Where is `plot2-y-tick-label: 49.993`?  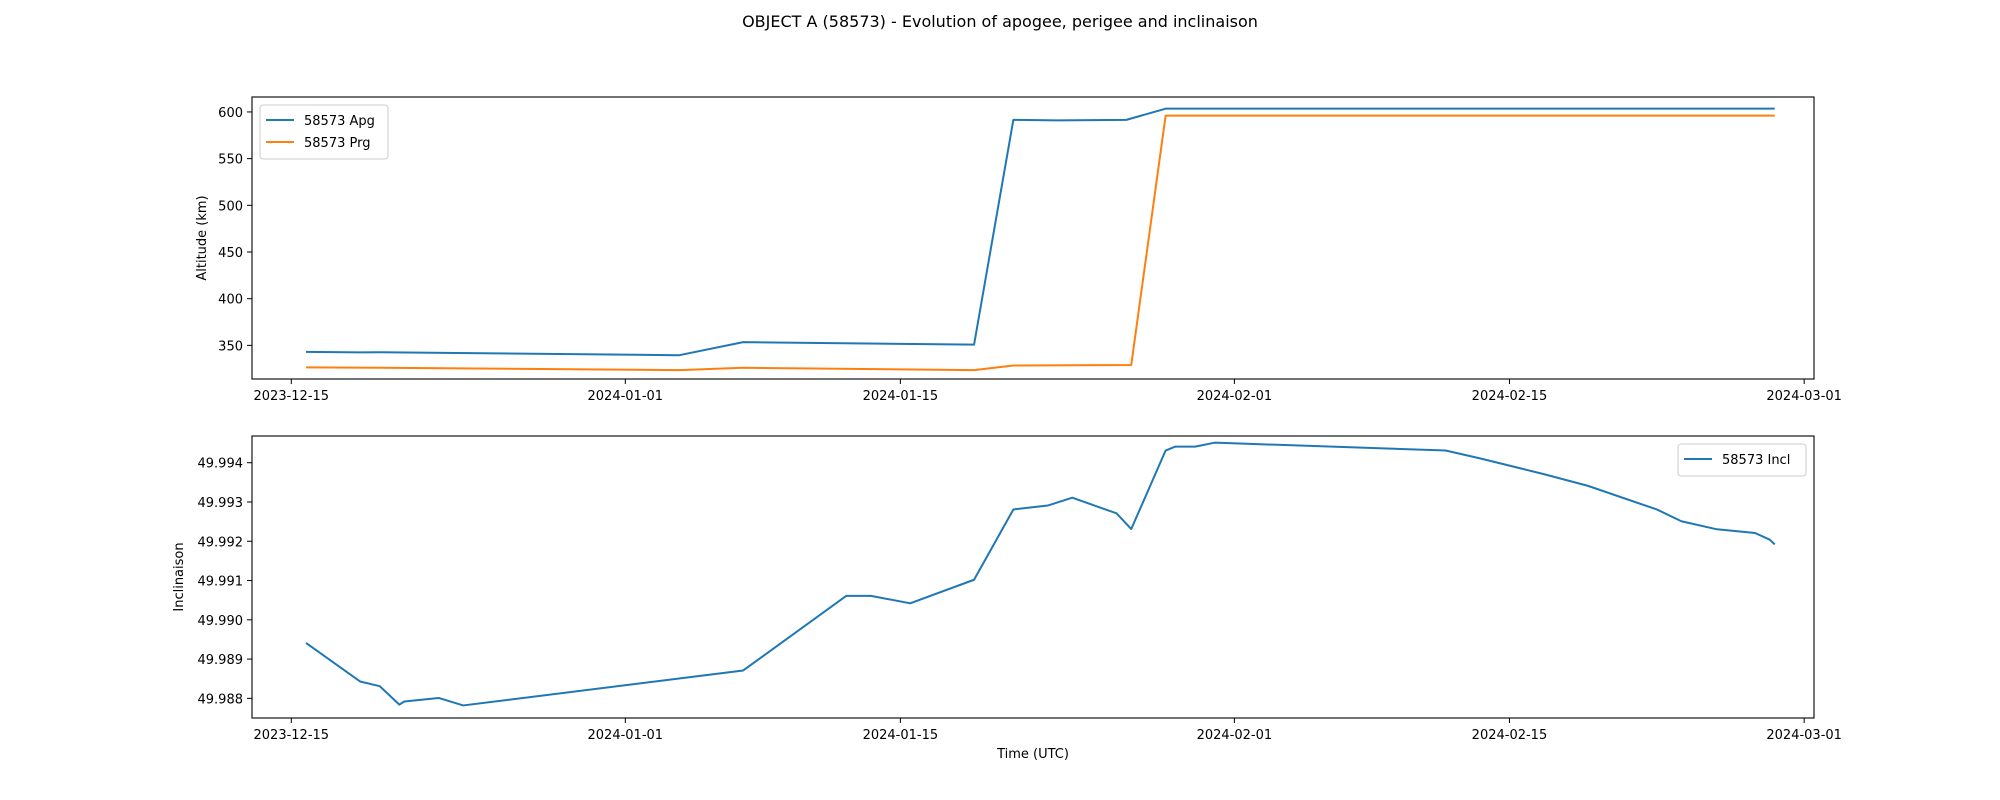
plot2-y-tick-label: 49.993 is located at coordinates (221, 503).